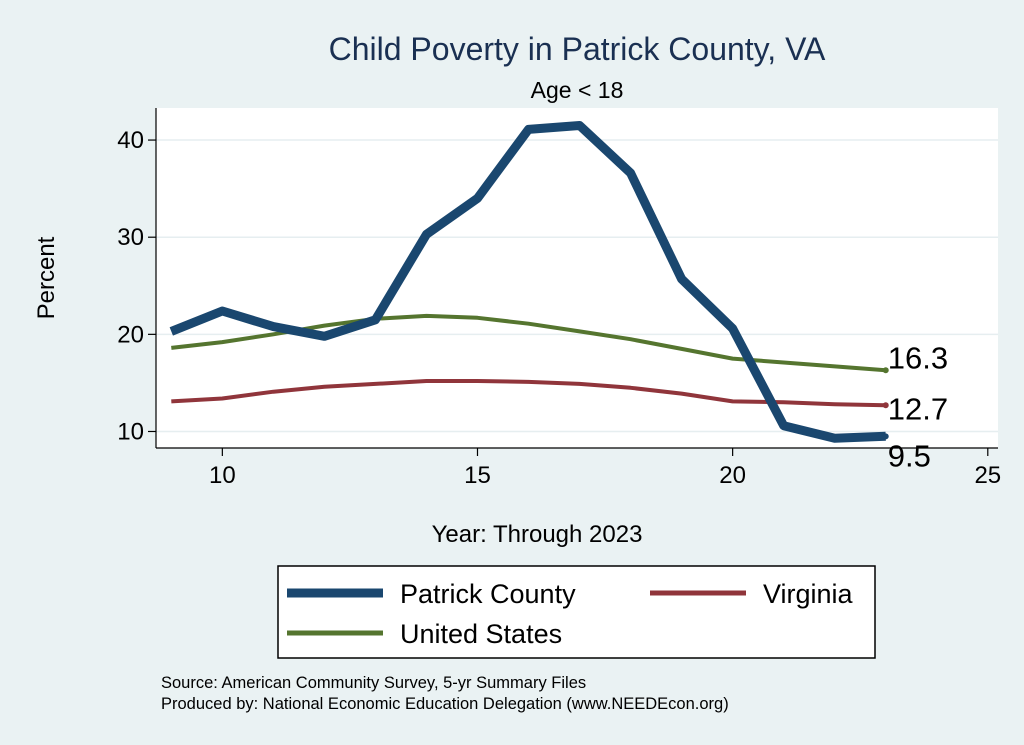  What do you see at coordinates (732, 475) in the screenshot?
I see `x-tick-label: 20` at bounding box center [732, 475].